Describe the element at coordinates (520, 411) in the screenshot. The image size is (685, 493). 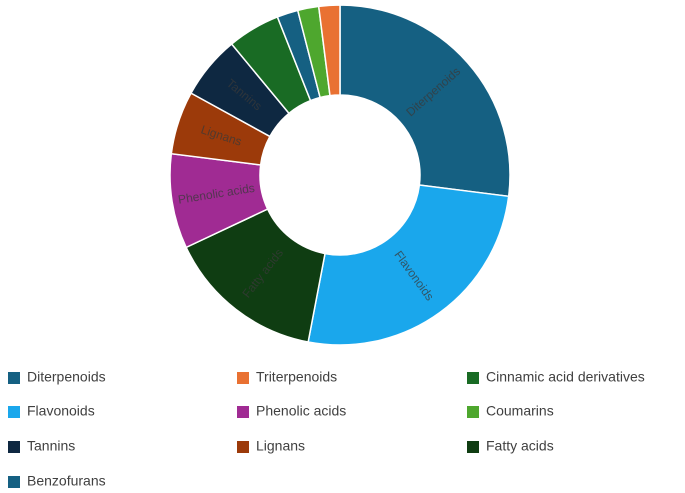
I see `legend-label: Coumarins` at that location.